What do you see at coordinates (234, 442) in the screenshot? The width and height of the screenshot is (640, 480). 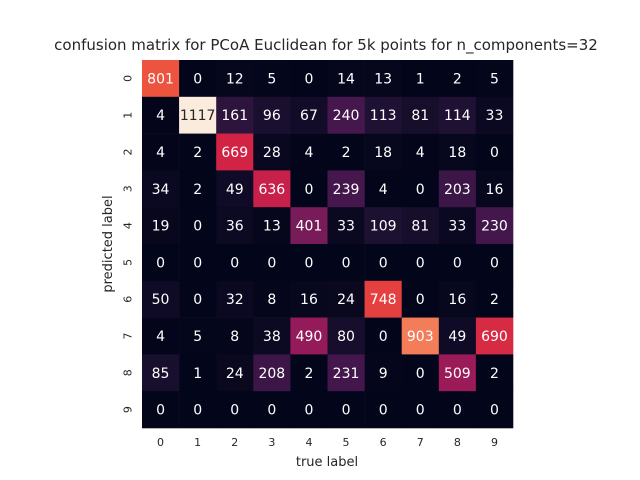 I see `x-tick-label: 2` at bounding box center [234, 442].